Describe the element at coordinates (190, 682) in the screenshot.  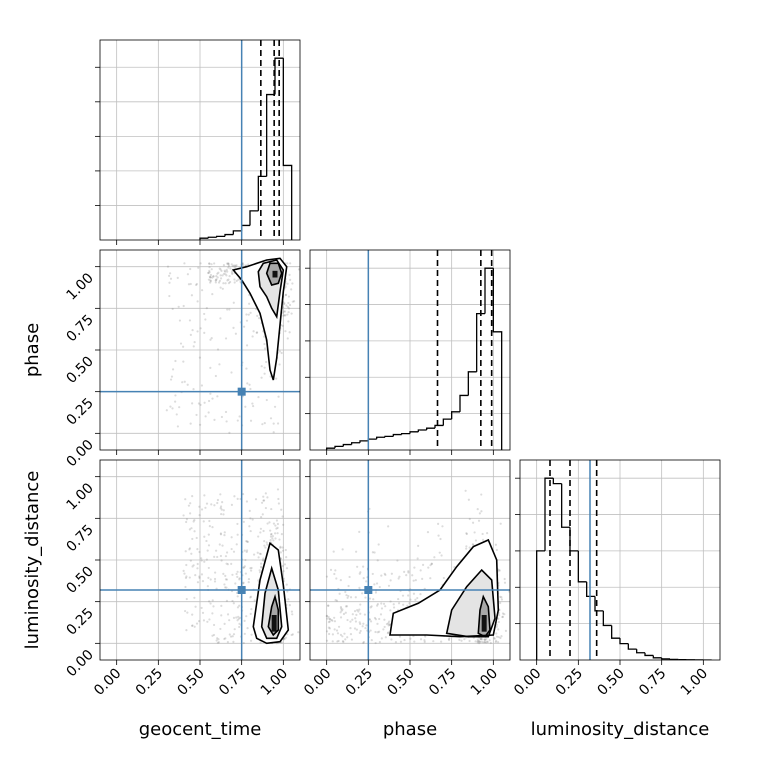
I see `pair-geocent-time-vs-luminosity-distance-x-tick-label-2: 0.50` at that location.